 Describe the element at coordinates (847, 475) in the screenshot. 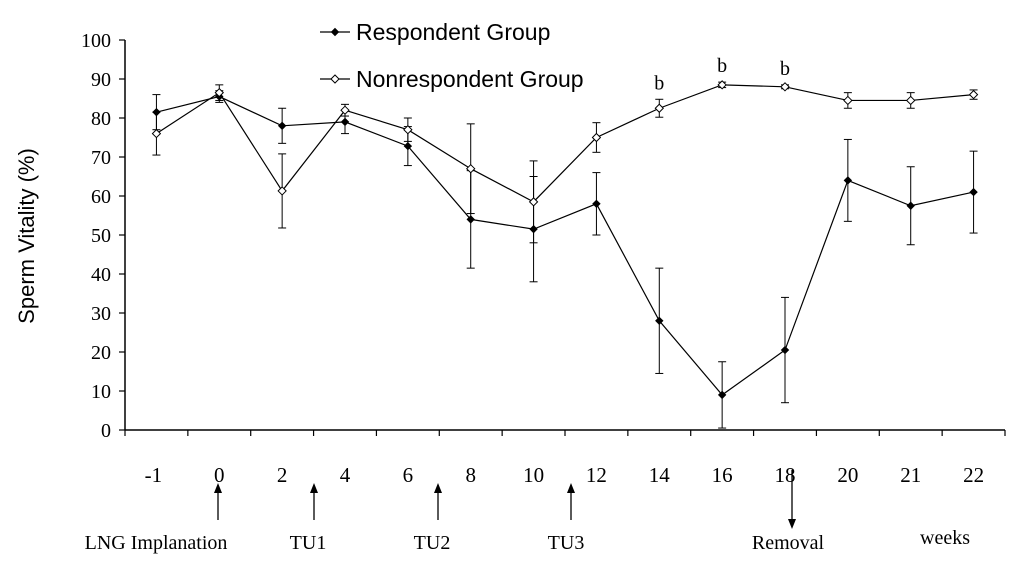

I see `x-tick-label: 20` at that location.